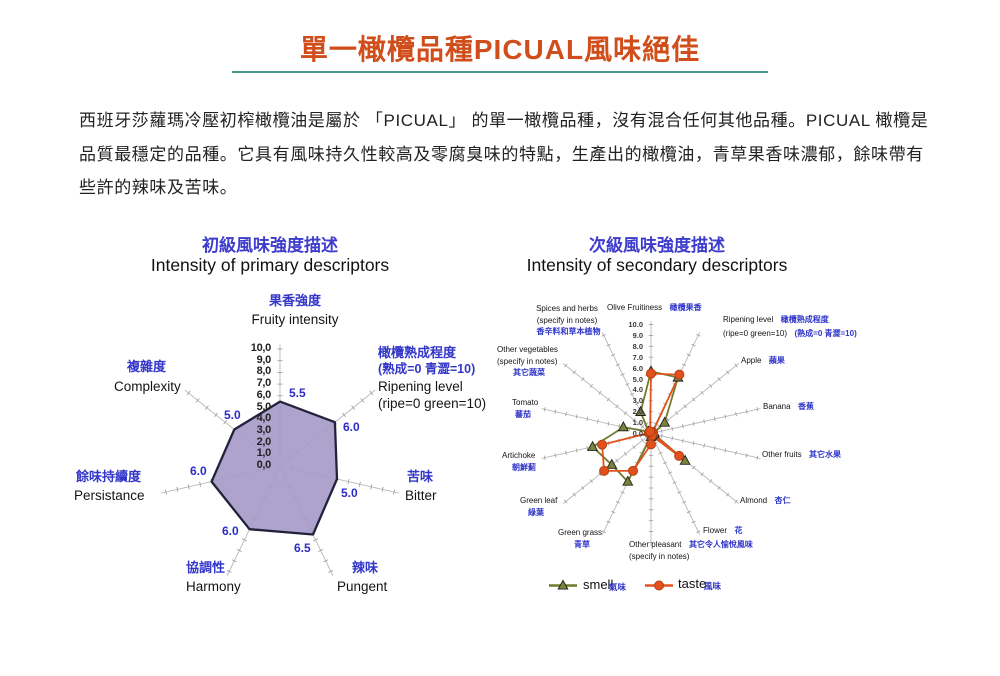 The width and height of the screenshot is (1000, 676). I want to click on axis-green-leaf-zh: 綠葉, so click(536, 512).